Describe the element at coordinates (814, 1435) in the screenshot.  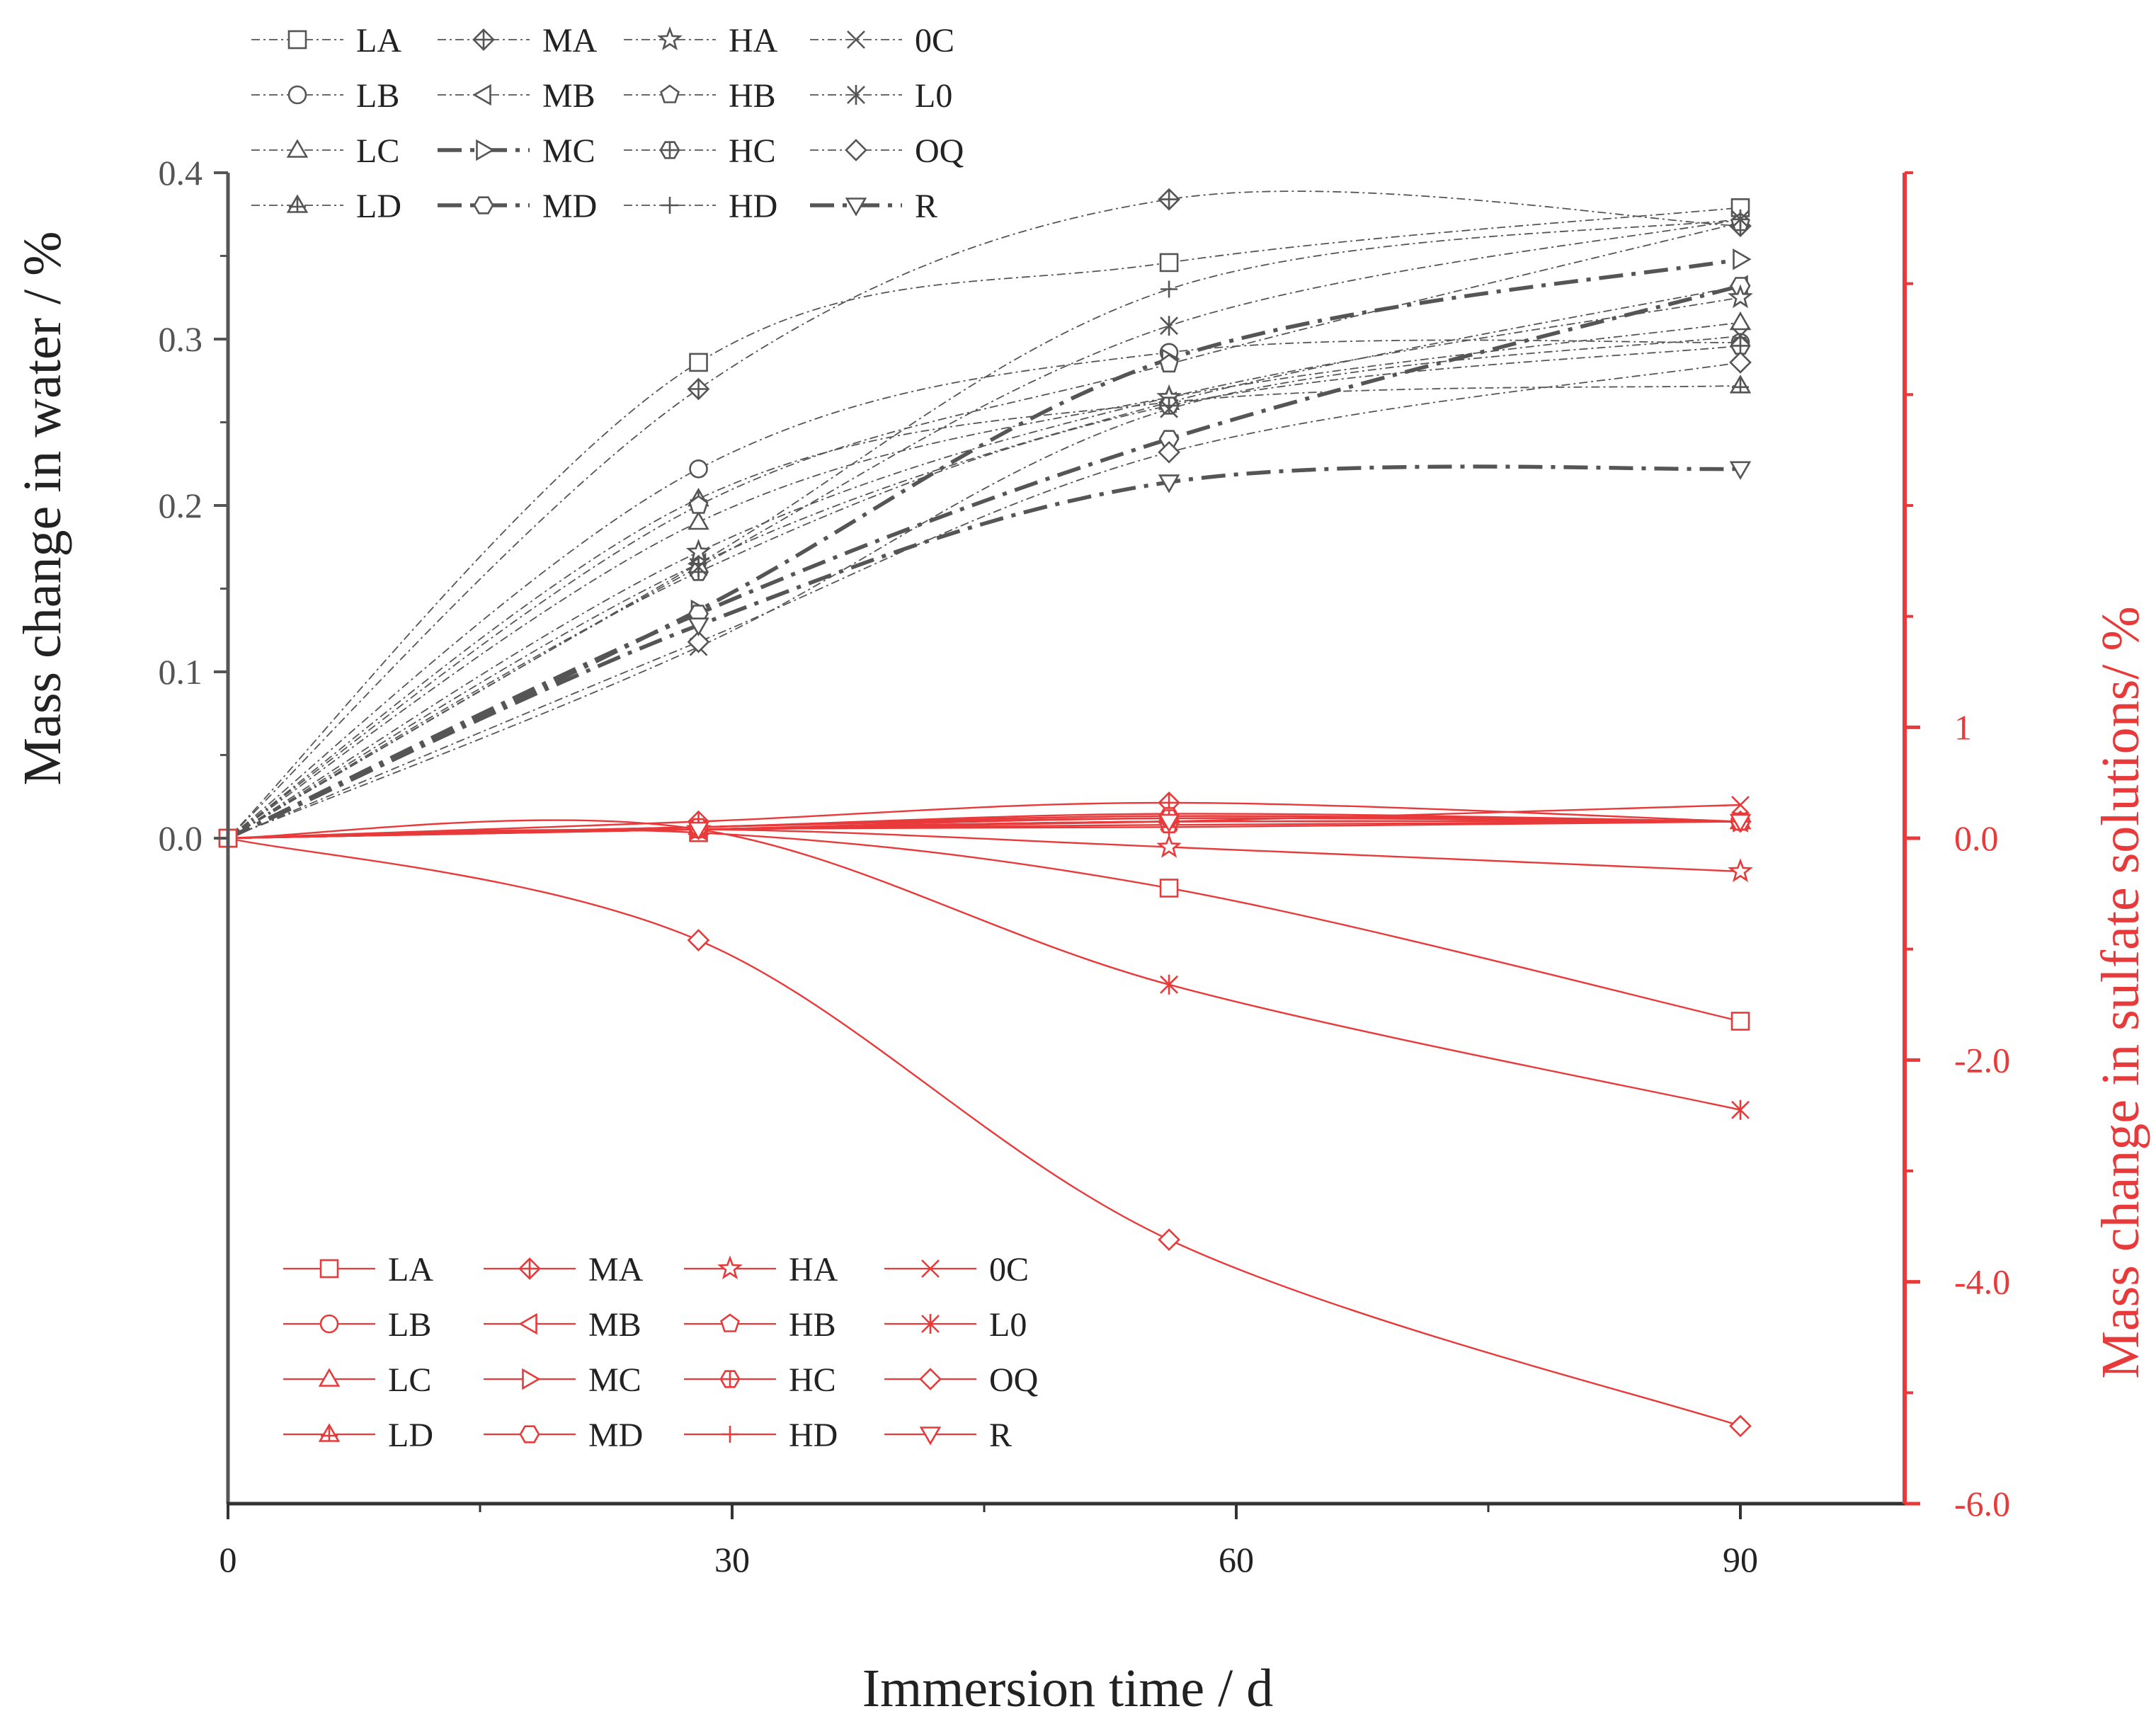
I see `legend-label-hd: HD` at that location.